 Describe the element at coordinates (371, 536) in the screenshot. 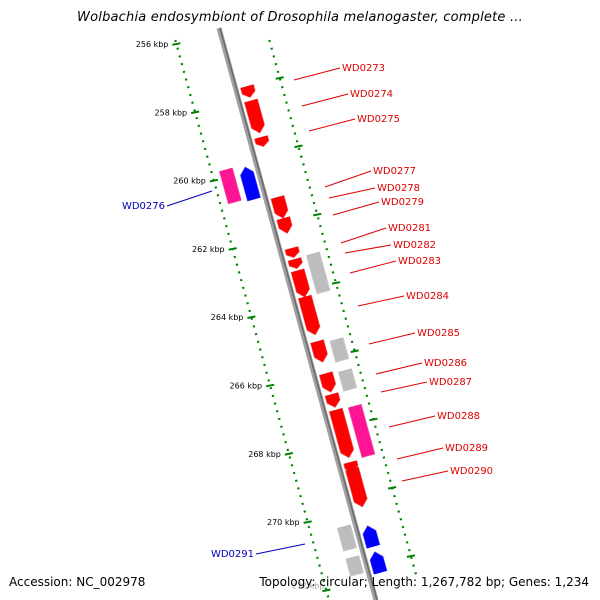

I see `gene-WD0291` at that location.